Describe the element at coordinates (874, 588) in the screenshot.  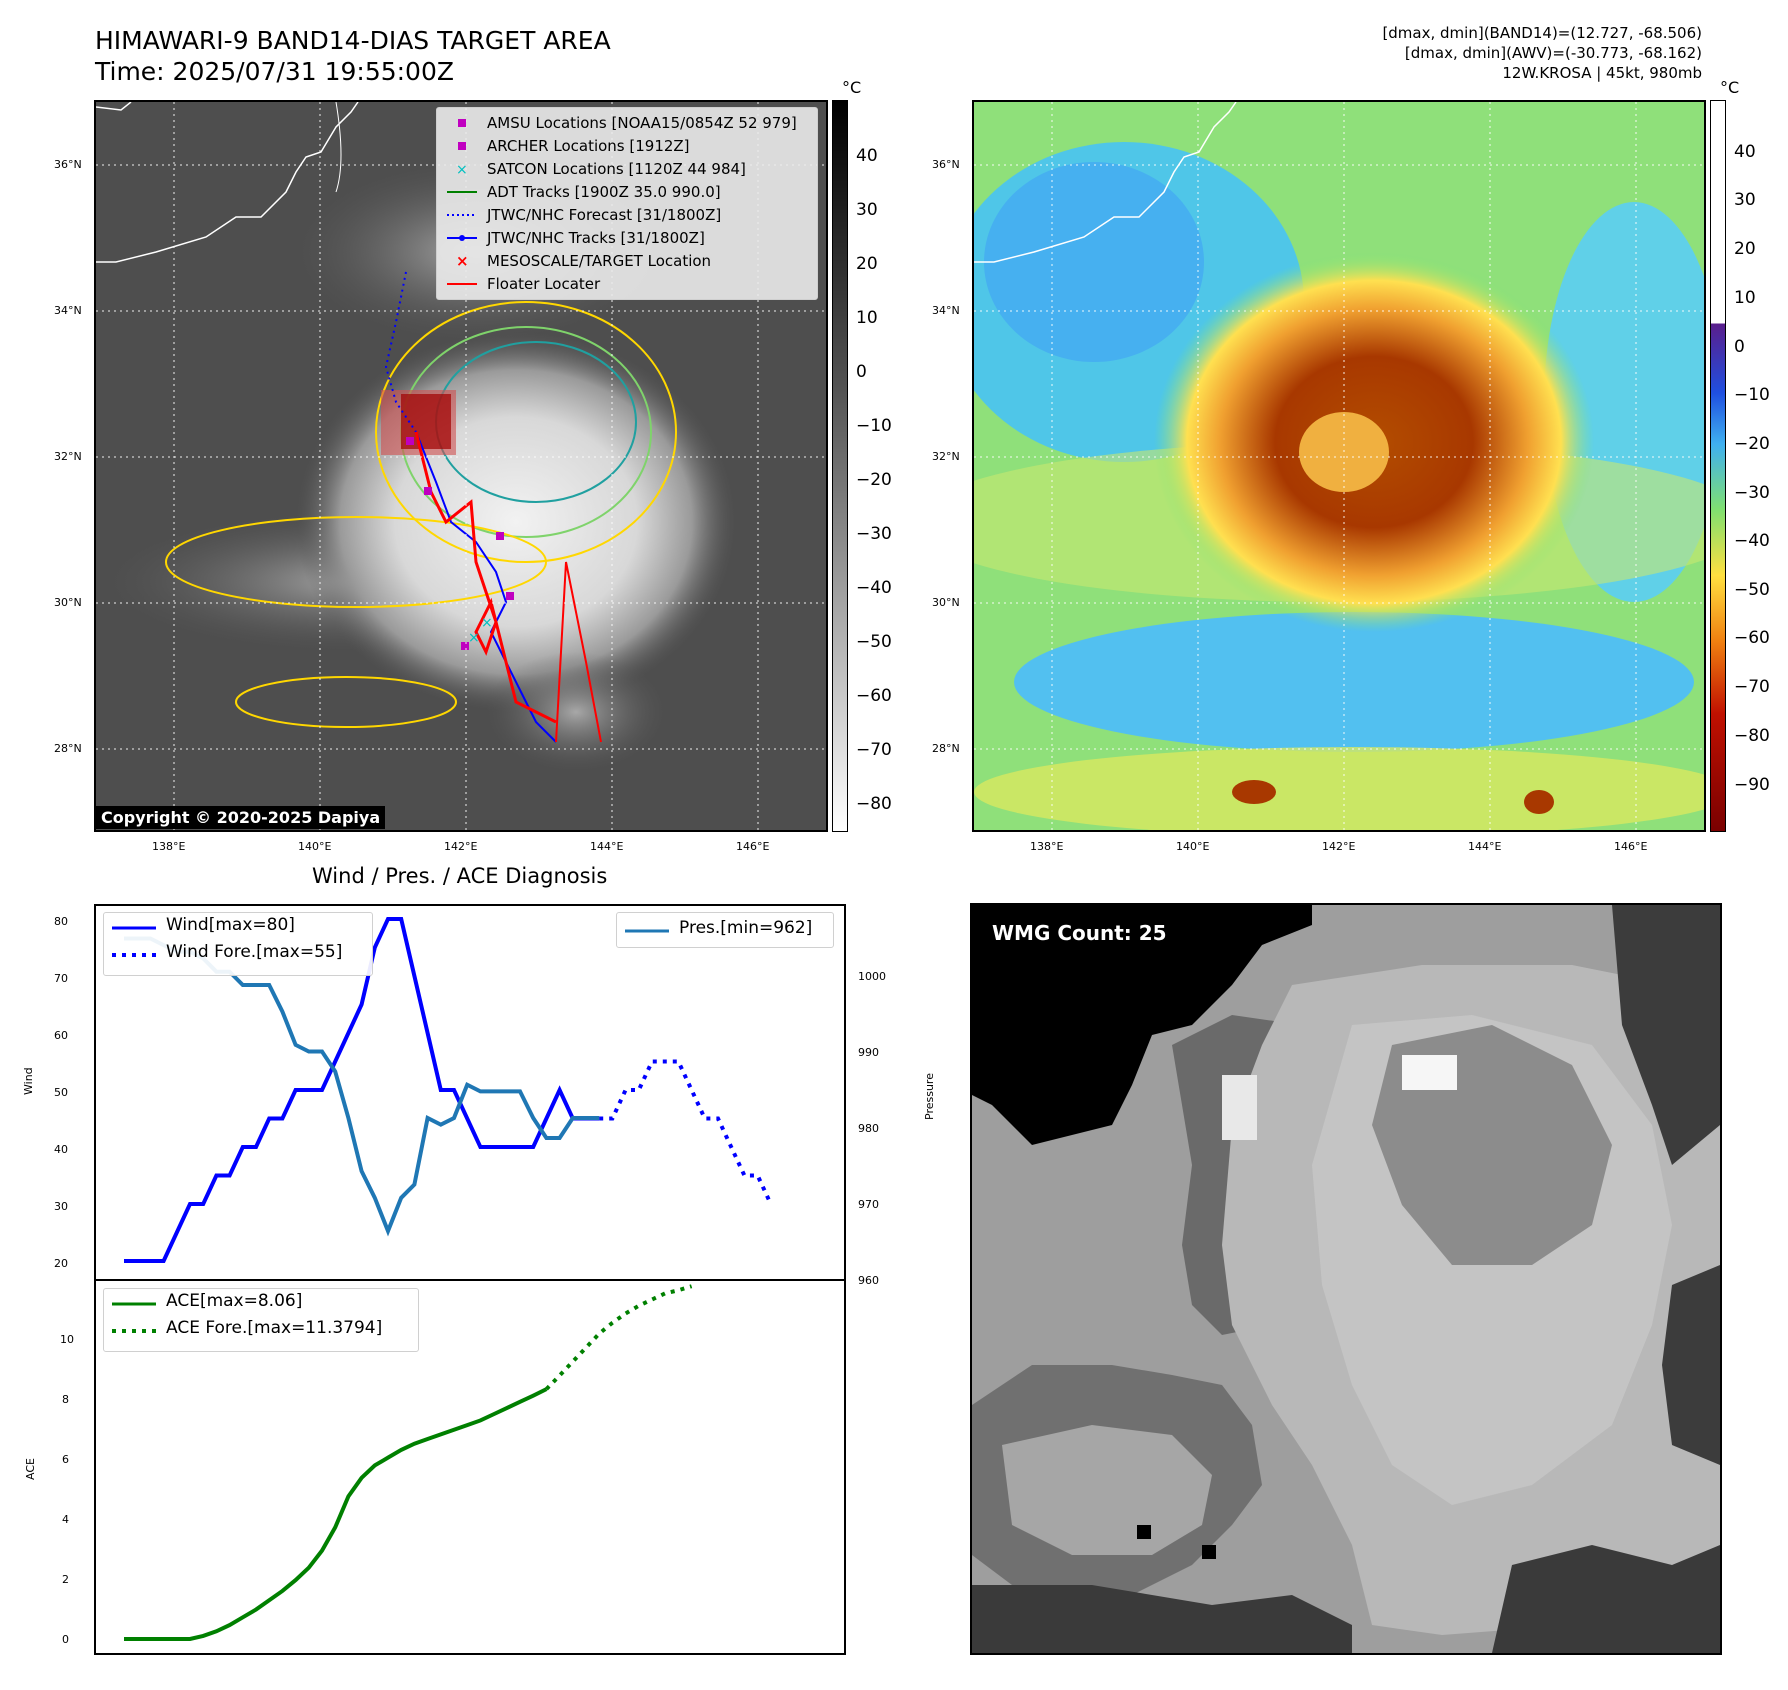
I see `ir-cb-tick: −40` at that location.